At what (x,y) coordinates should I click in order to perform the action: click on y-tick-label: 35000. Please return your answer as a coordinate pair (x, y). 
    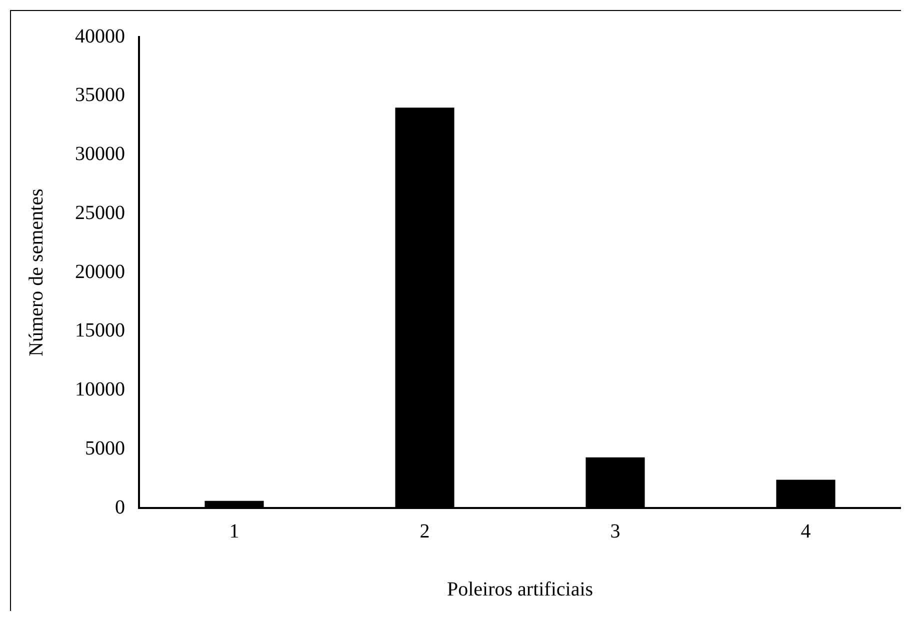
    Looking at the image, I should click on (100, 95).